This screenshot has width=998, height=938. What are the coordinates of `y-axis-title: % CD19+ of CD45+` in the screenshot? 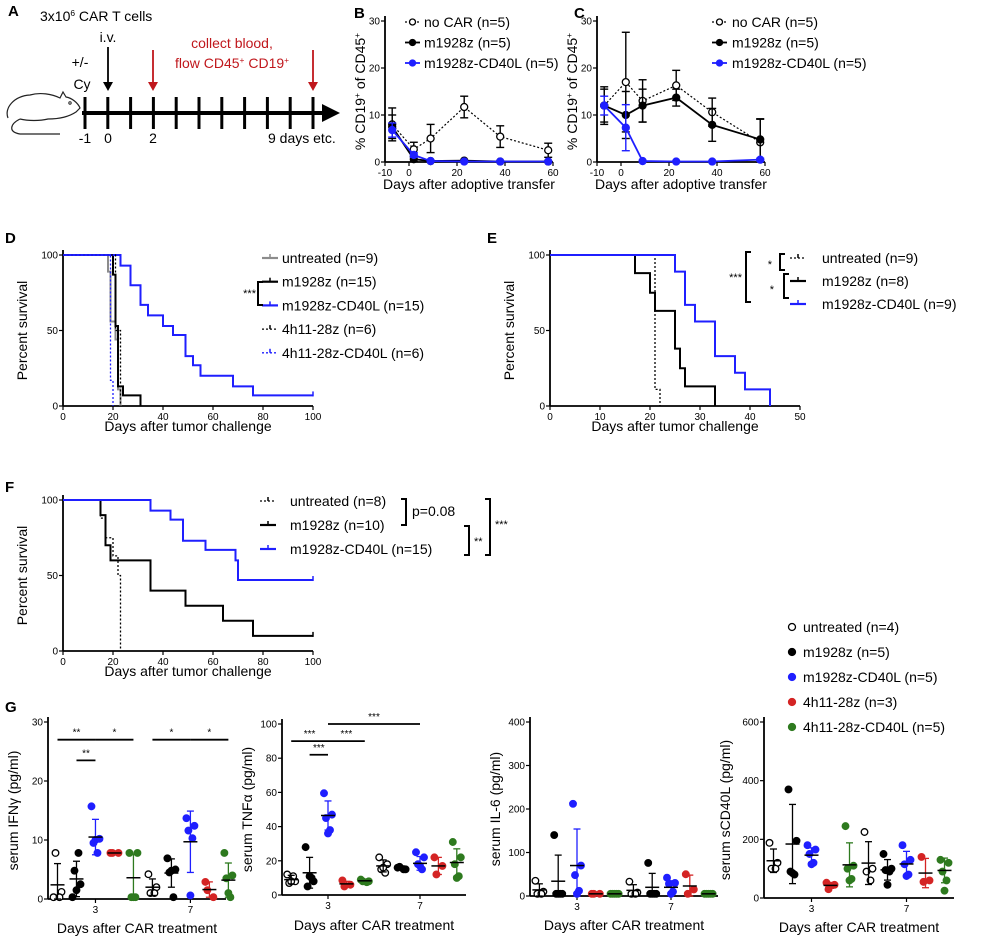 It's located at (572, 91).